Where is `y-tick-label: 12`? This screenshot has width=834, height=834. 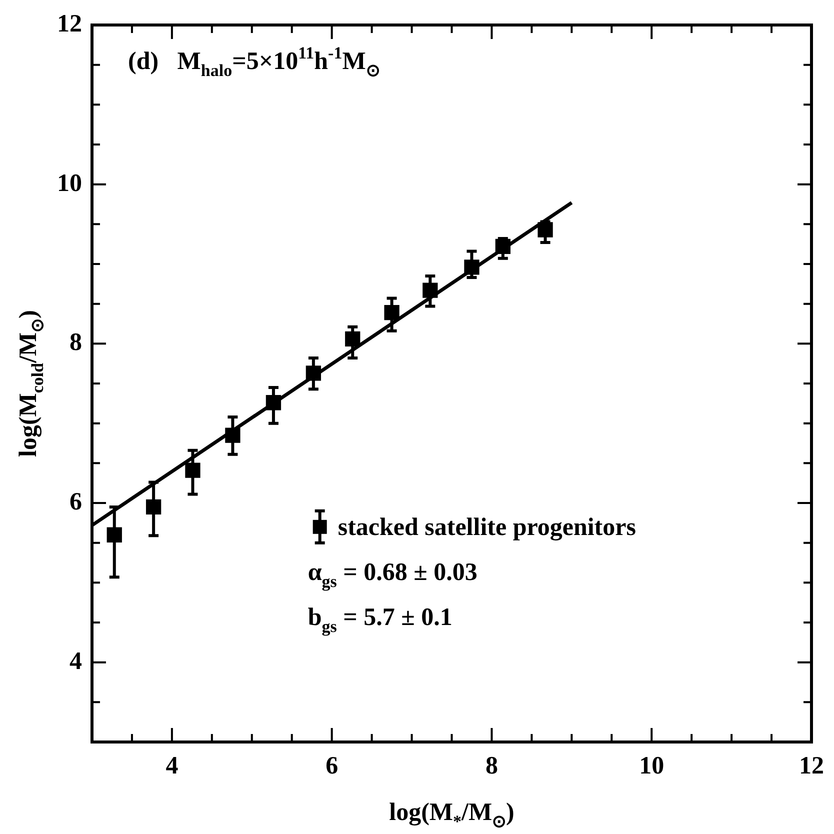
y-tick-label: 12 is located at coordinates (69, 24).